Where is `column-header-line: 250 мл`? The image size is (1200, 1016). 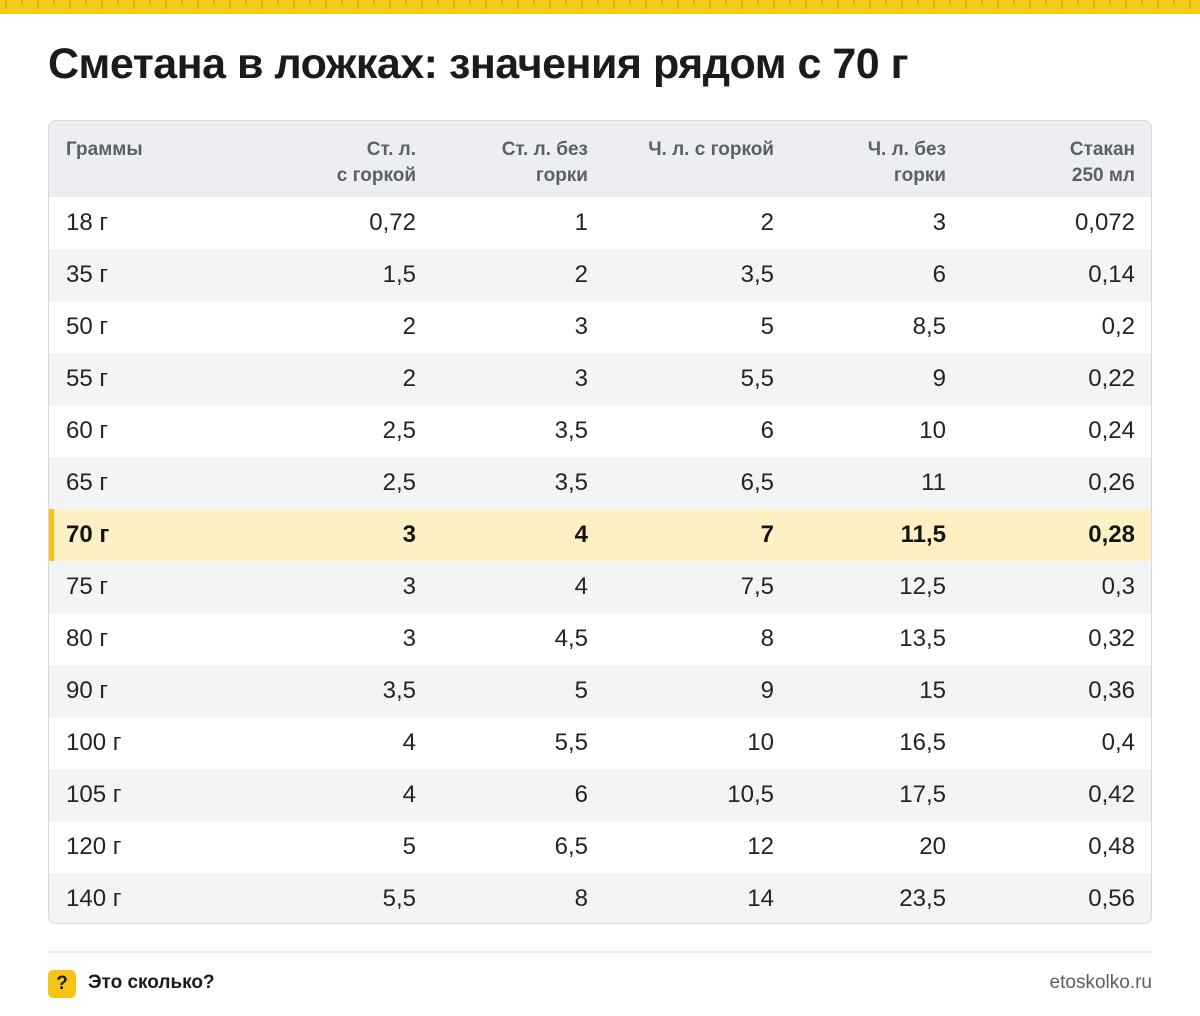 column-header-line: 250 мл is located at coordinates (1103, 175).